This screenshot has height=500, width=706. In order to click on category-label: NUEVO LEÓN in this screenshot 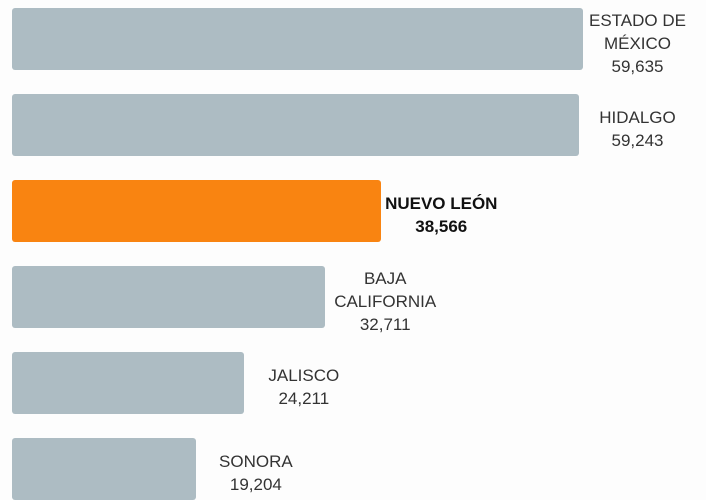, I will do `click(441, 203)`.